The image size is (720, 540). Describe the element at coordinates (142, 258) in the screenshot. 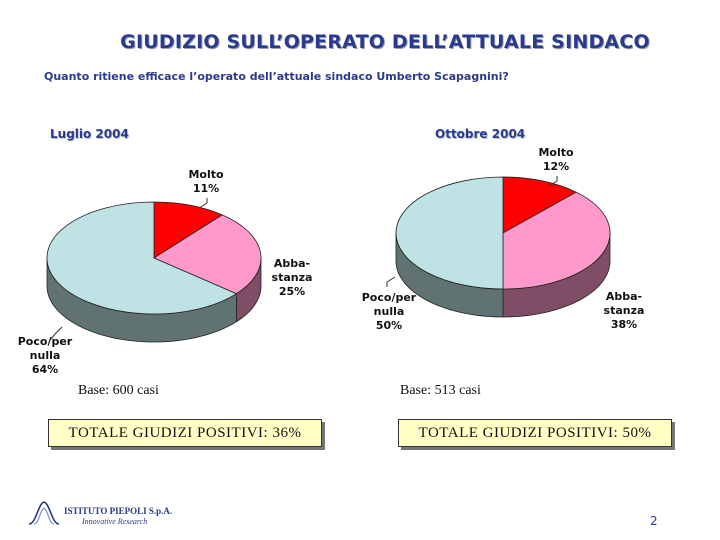

I see `pie1-slice-poco` at that location.